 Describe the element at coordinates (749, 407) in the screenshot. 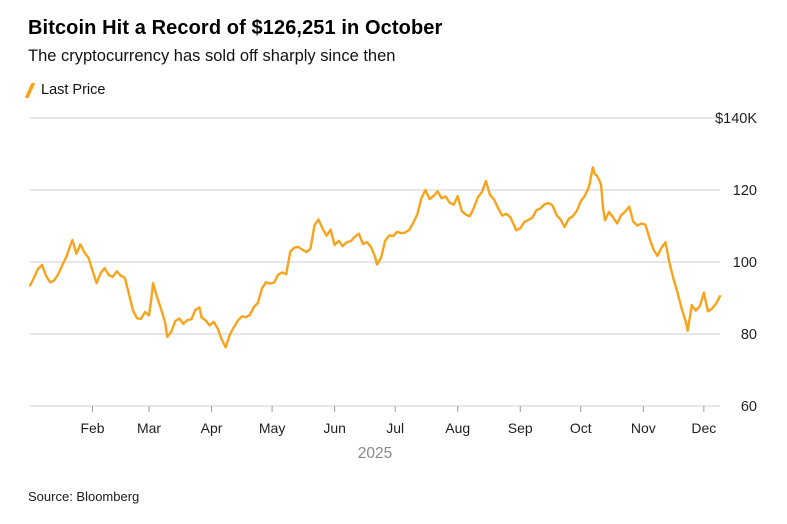

I see `y-axis-label: 60` at that location.